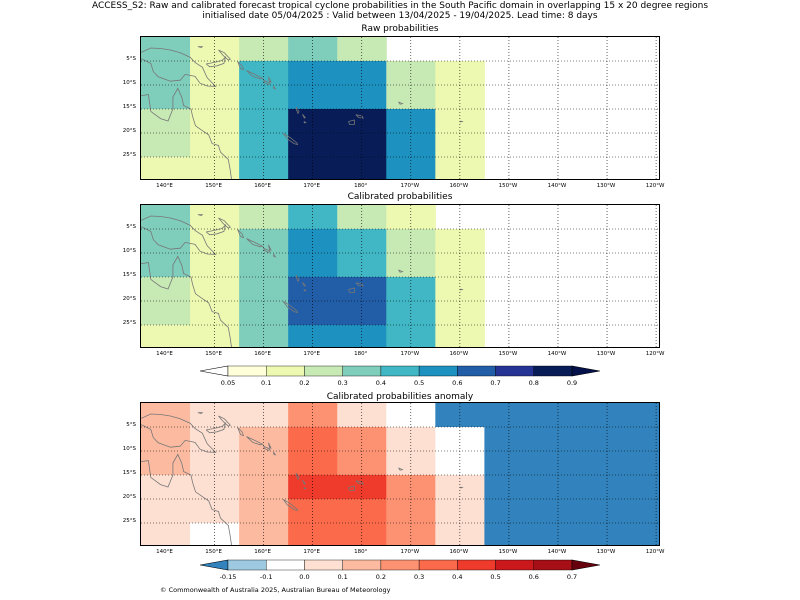 The height and width of the screenshot is (600, 800). Describe the element at coordinates (228, 577) in the screenshot. I see `colorbar-tick-label: -0.15` at that location.